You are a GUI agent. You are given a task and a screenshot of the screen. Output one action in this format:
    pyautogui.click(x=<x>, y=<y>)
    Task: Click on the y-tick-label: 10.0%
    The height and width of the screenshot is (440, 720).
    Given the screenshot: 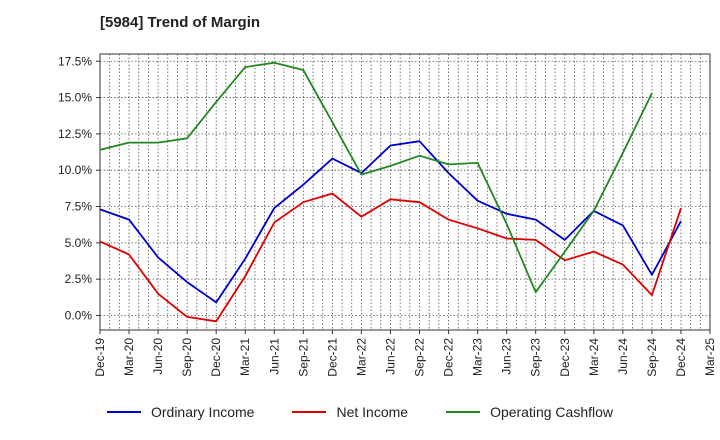 What is the action you would take?
    pyautogui.click(x=75, y=170)
    